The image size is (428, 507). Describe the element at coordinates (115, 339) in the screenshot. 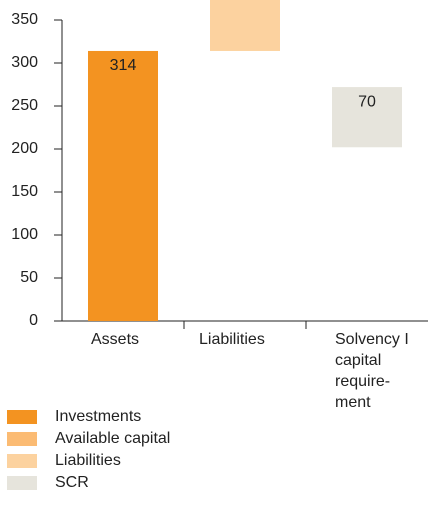

I see `x-tick-label: Assets` at that location.